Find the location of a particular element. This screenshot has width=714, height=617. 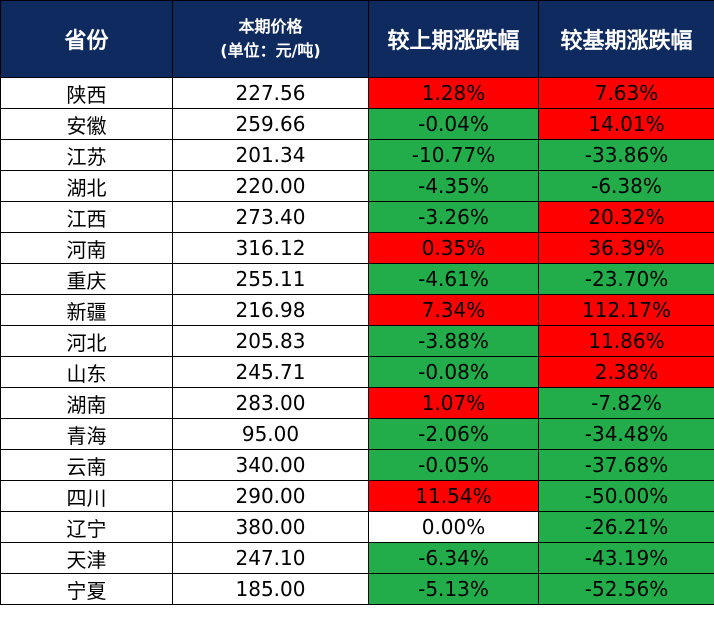

change-base-cell: -50.00% is located at coordinates (626, 496).